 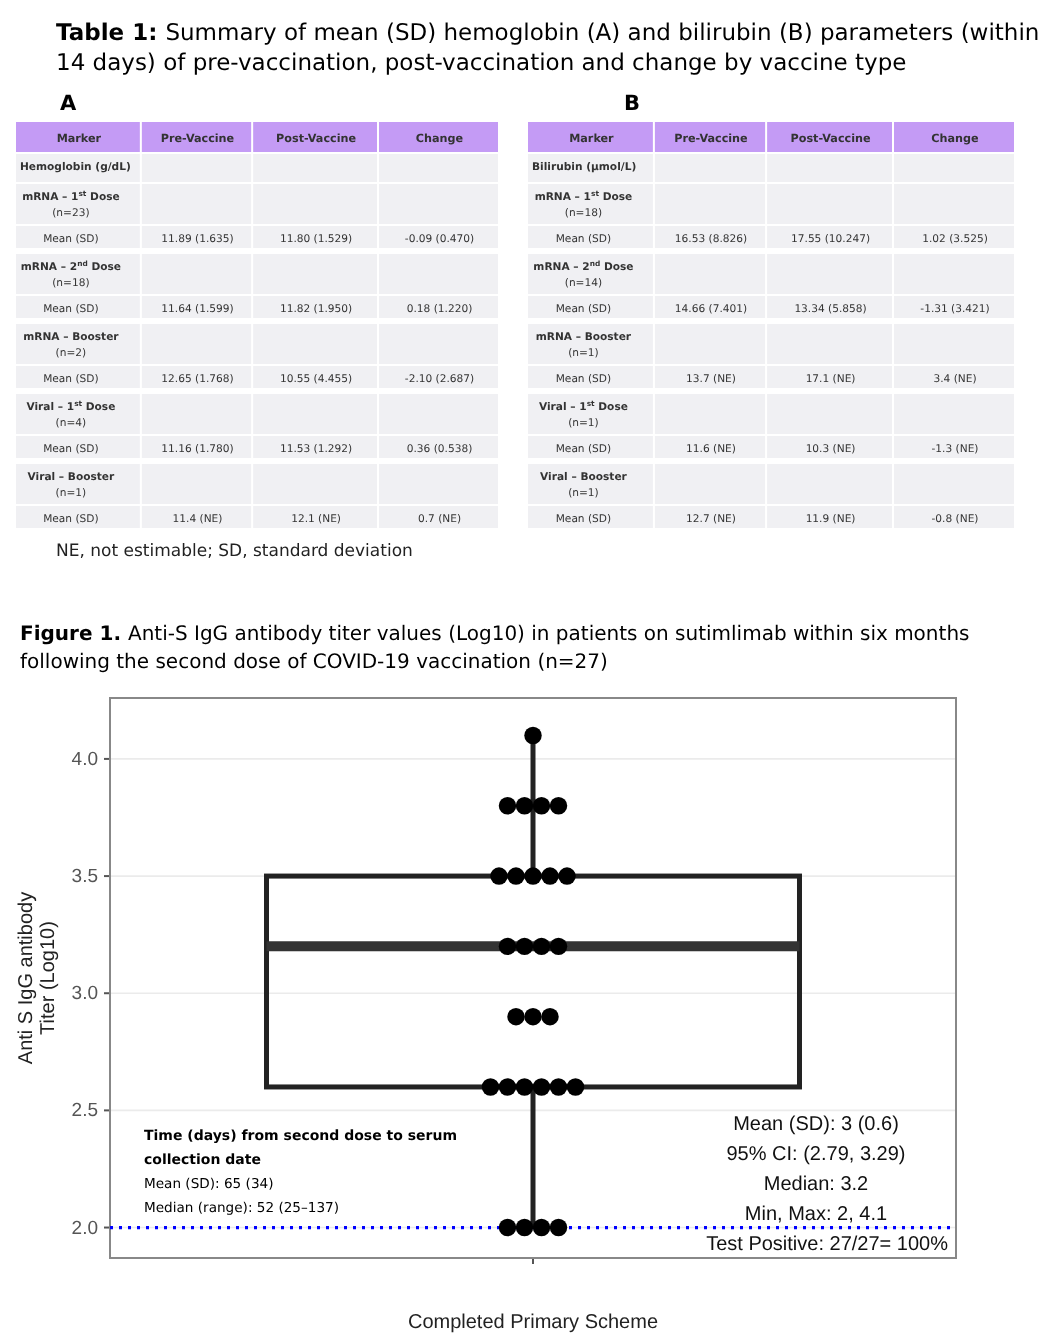 I want to click on y-tick-label: 3.0, so click(x=84, y=994).